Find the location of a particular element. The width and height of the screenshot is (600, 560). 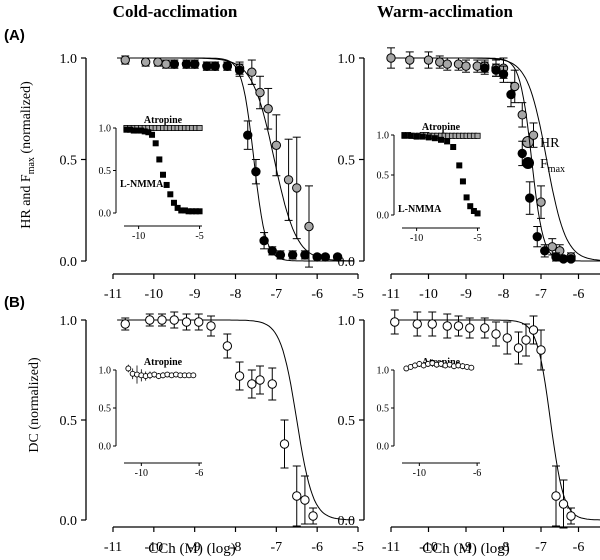

y-axis-label-a: HR and Fmax (normalized) is located at coordinates (28, 155).